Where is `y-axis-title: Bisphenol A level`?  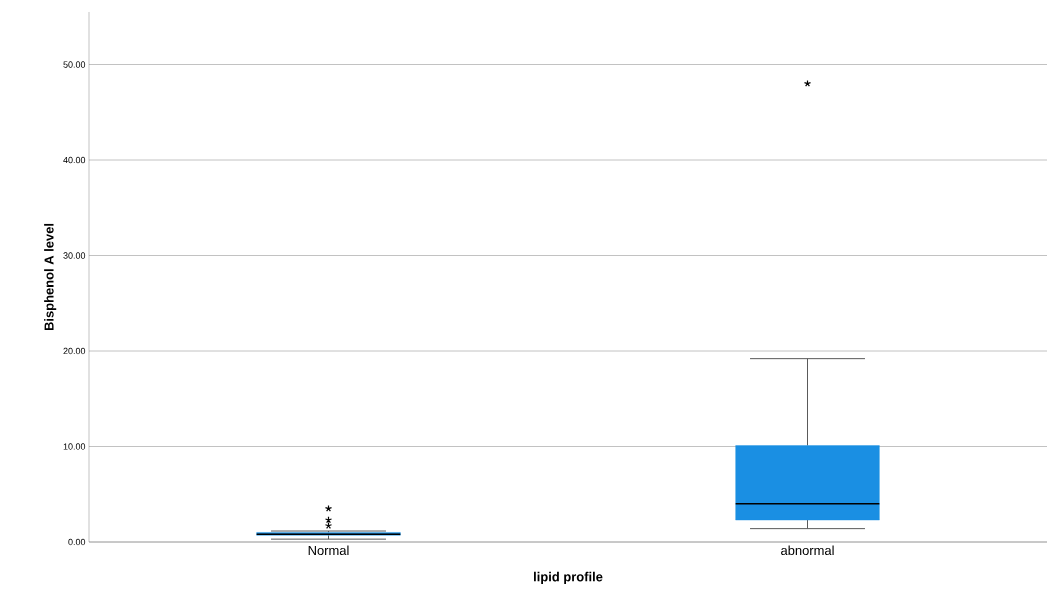 y-axis-title: Bisphenol A level is located at coordinates (50, 277).